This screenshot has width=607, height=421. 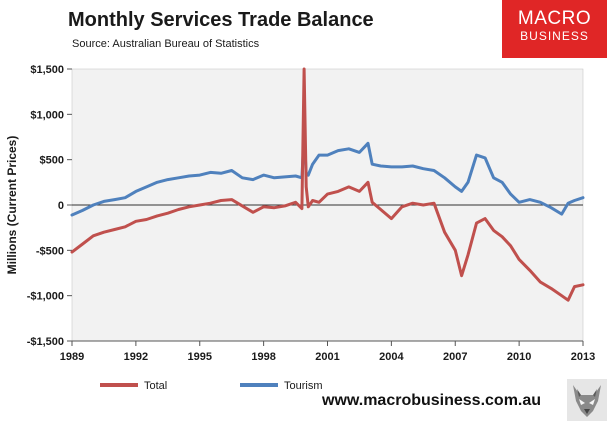 What do you see at coordinates (61, 206) in the screenshot?
I see `y-tick-label: 0` at bounding box center [61, 206].